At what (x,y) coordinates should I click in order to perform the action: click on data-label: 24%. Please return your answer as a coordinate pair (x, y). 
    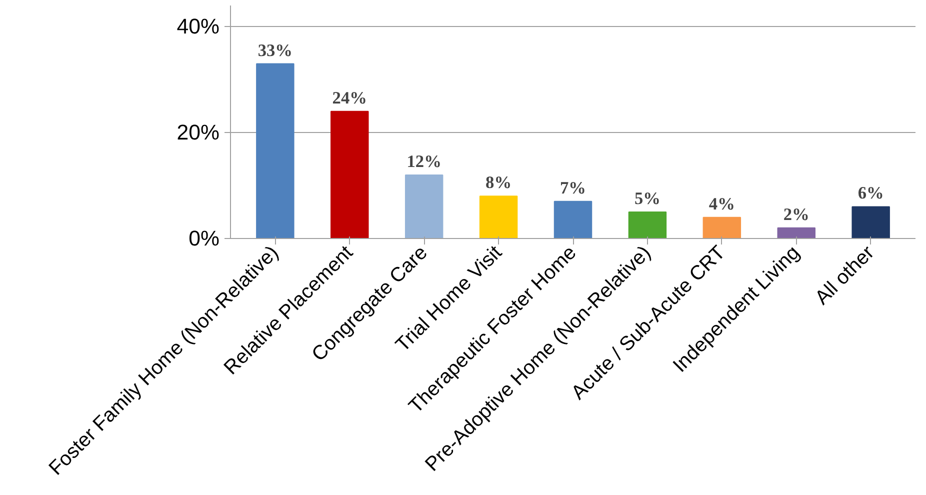
    Looking at the image, I should click on (349, 98).